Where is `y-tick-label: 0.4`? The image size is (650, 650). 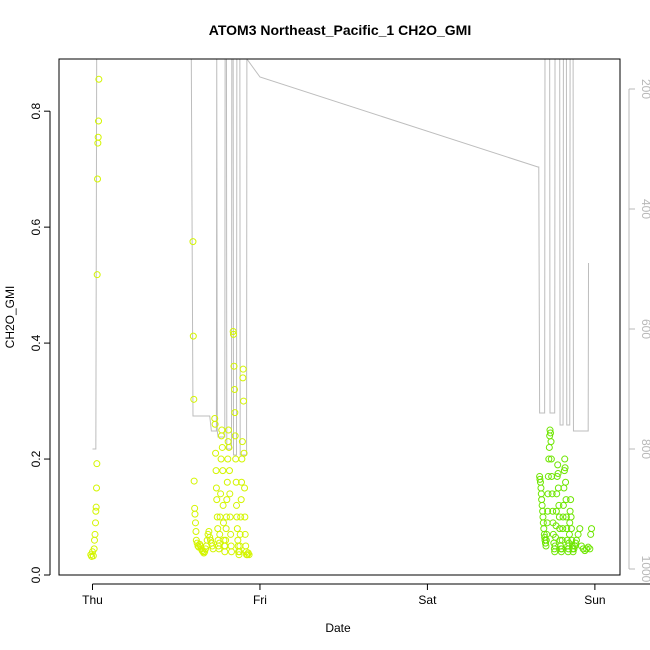 y-tick-label: 0.4 is located at coordinates (36, 342).